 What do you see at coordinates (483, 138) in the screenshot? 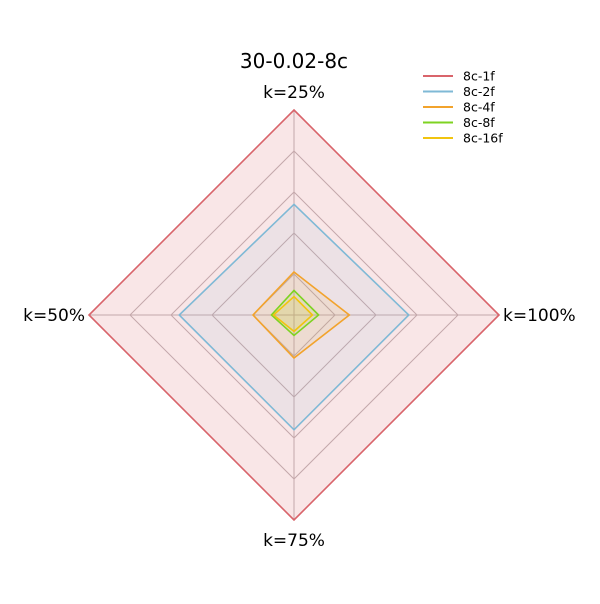
I see `legend-label-5: 8c-16f` at bounding box center [483, 138].